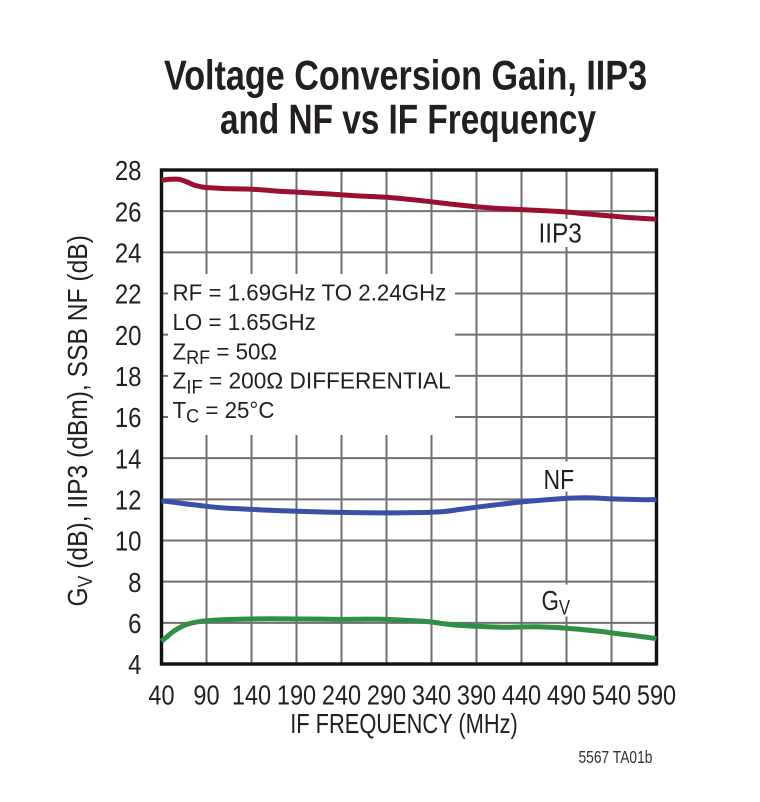 Image resolution: width=760 pixels, height=802 pixels. Describe the element at coordinates (206, 696) in the screenshot. I see `svg-text: 90` at that location.